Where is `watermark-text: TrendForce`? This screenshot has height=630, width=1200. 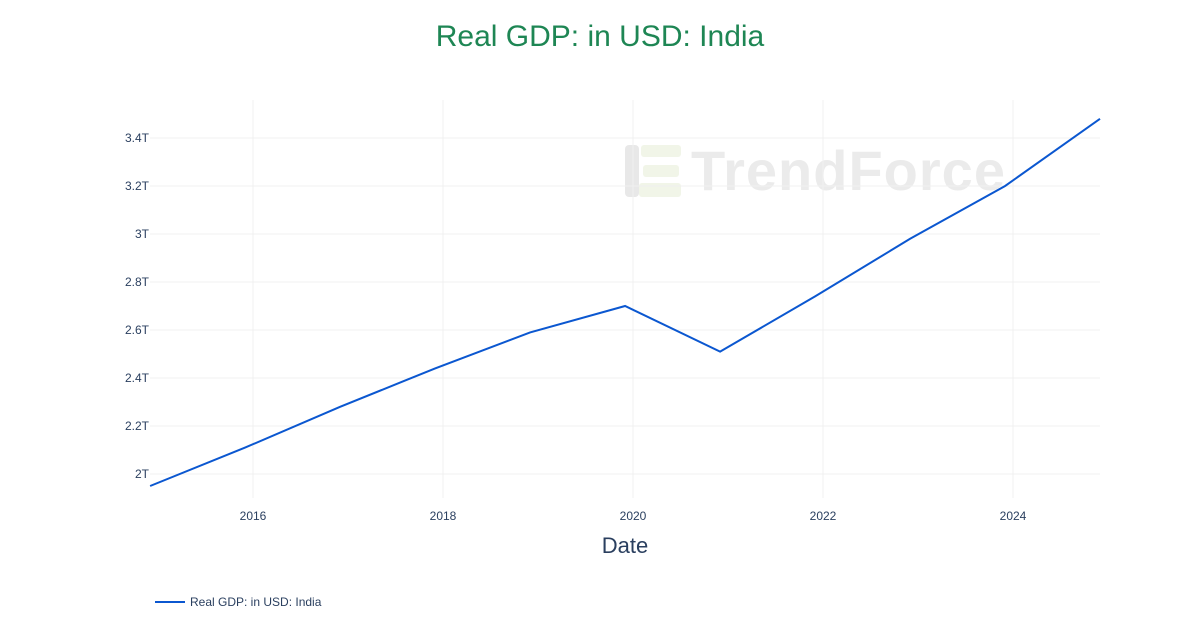 watermark-text: TrendForce is located at coordinates (848, 170).